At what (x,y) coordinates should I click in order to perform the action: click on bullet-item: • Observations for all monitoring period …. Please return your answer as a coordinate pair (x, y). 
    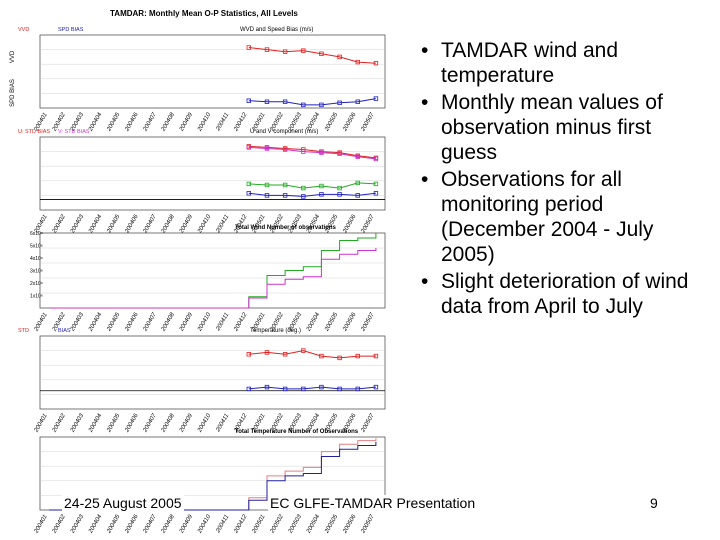
    Looking at the image, I should click on (562, 217).